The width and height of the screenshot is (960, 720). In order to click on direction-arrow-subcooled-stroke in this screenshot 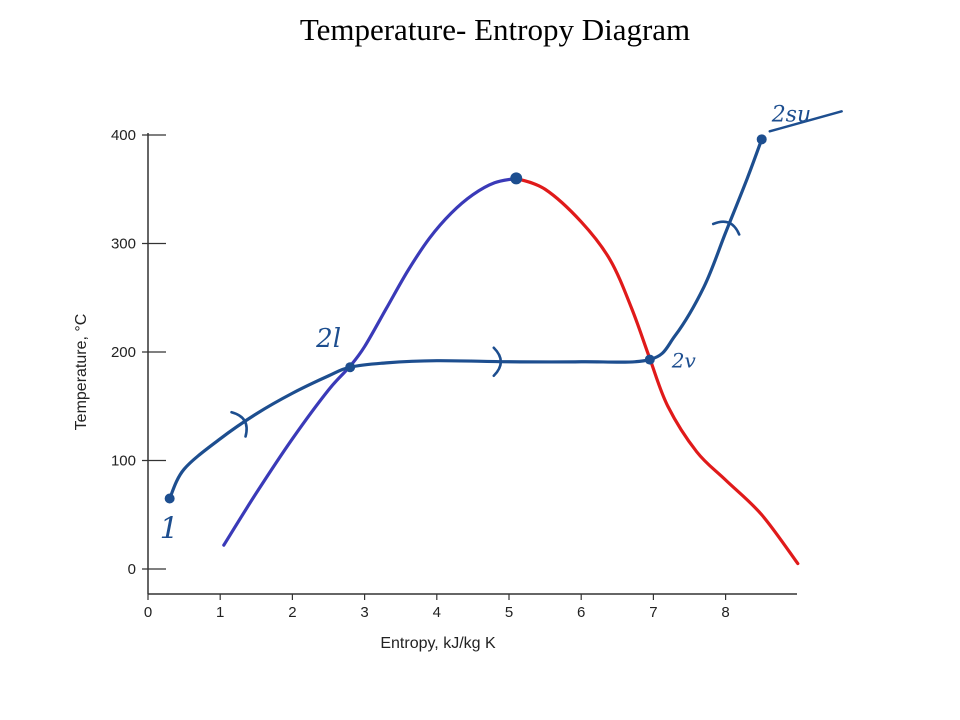, I will do `click(239, 424)`.